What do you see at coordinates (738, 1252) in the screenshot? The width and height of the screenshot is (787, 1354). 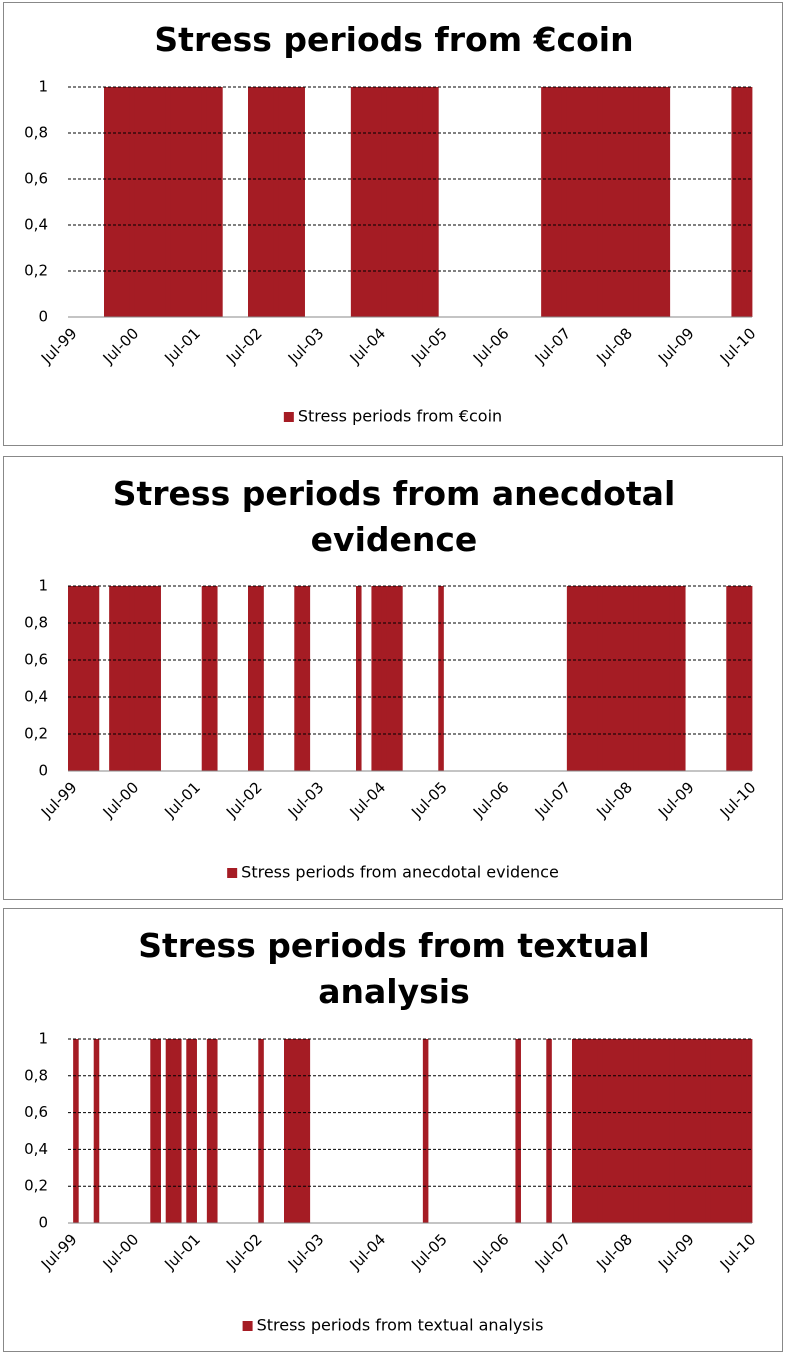 I see `x-tick-label: Jul-10` at bounding box center [738, 1252].